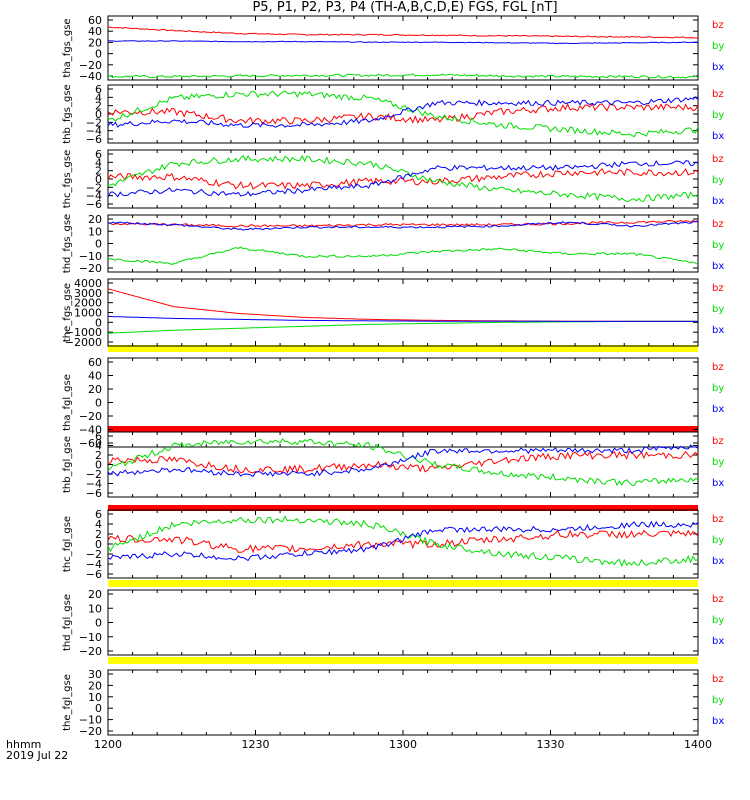 This screenshot has width=750, height=800. I want to click on panel-ylabel: thb_fgs_gse, so click(67, 113).